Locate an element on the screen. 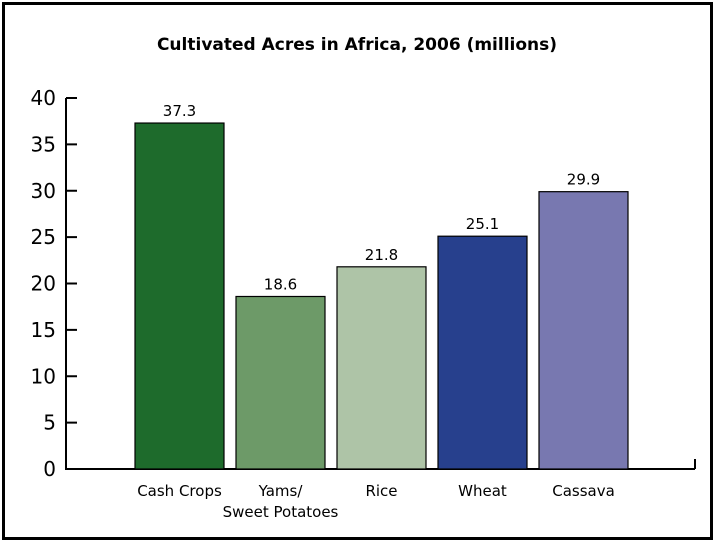 This screenshot has width=719, height=540. y-axis-ticks: 0 5 10 15 20 25 30 35 40 is located at coordinates (54, 283).